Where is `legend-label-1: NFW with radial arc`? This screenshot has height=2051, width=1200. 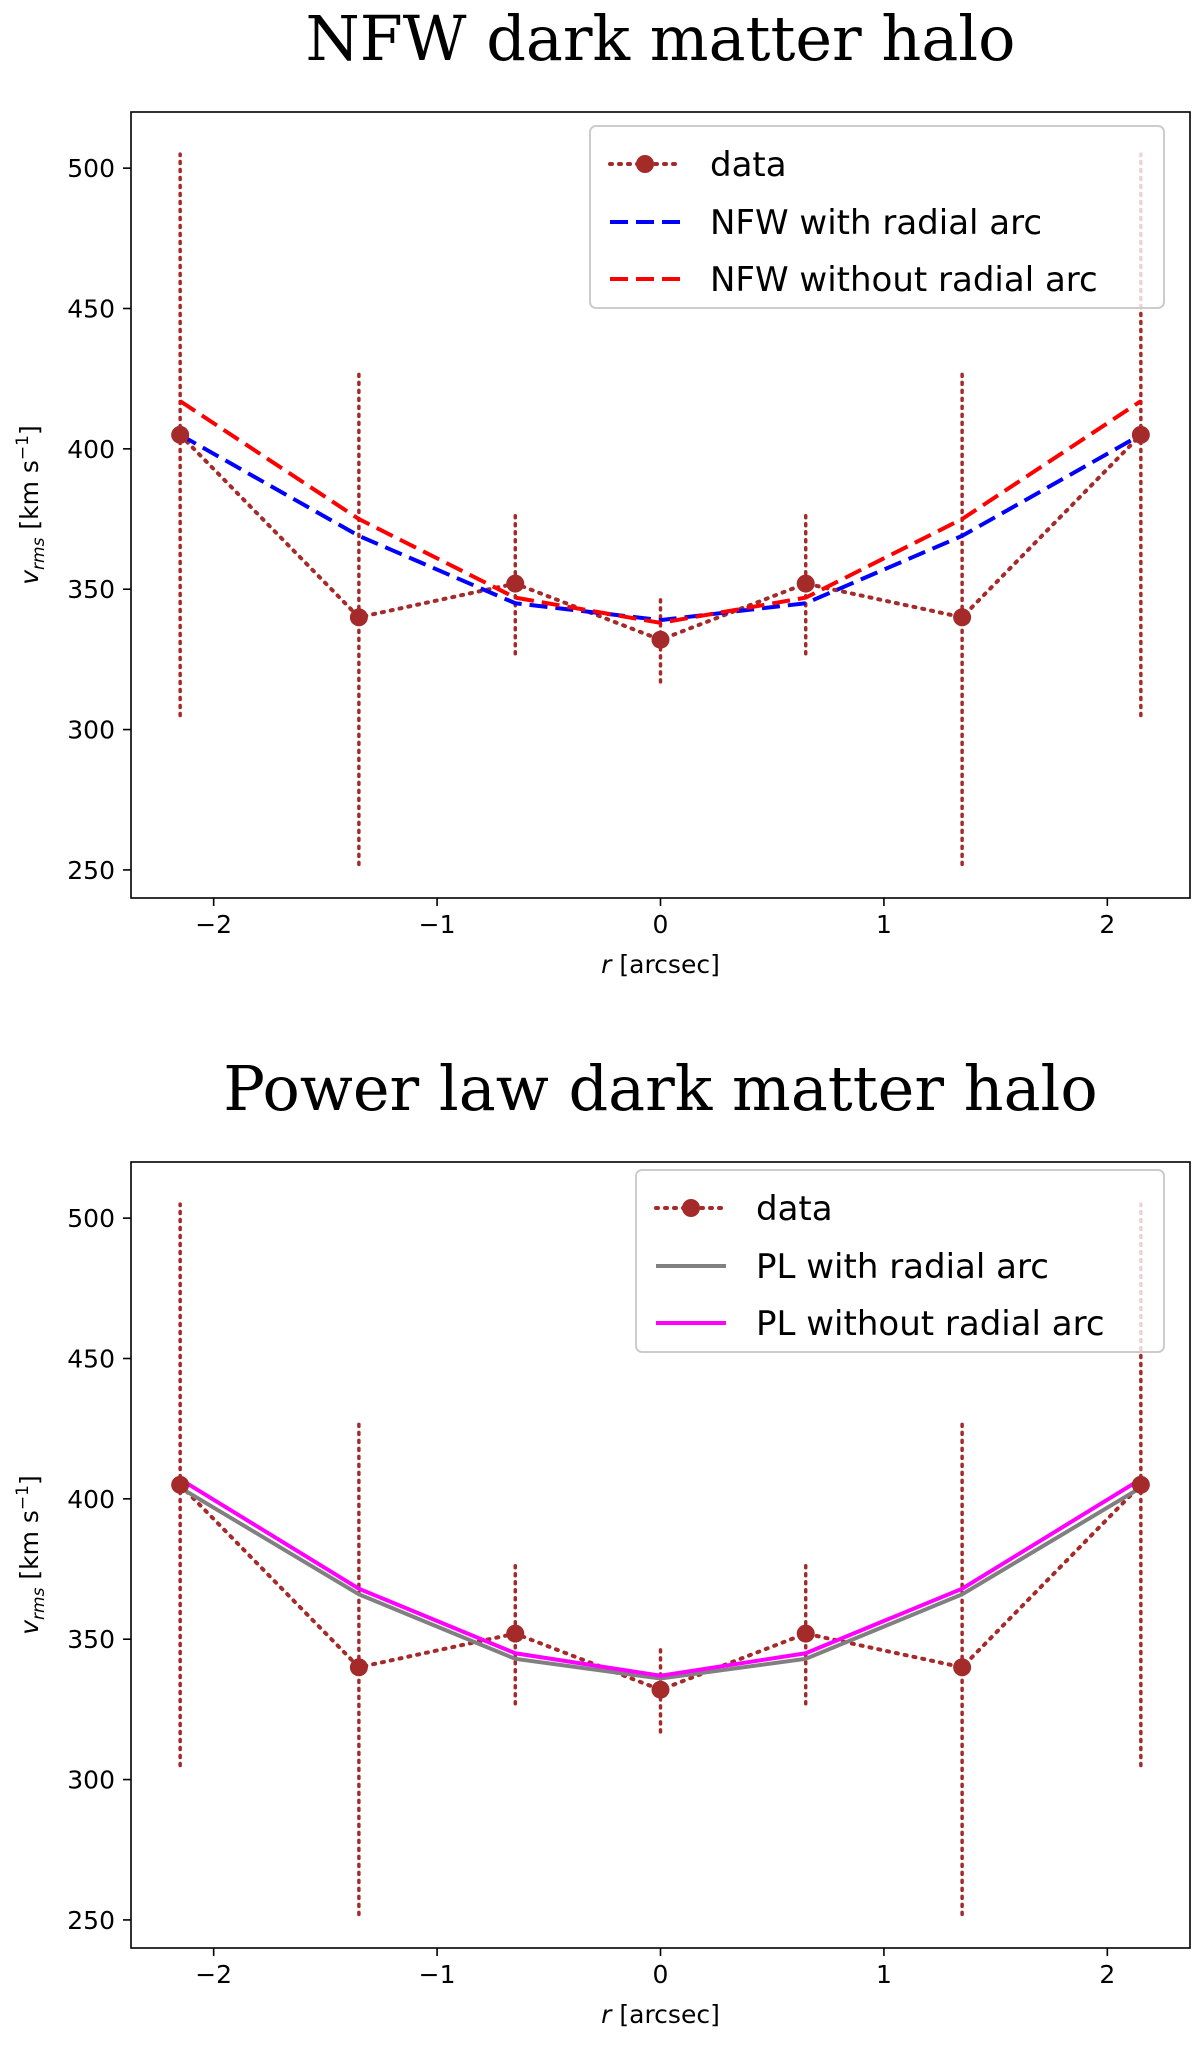 legend-label-1: NFW with radial arc is located at coordinates (876, 223).